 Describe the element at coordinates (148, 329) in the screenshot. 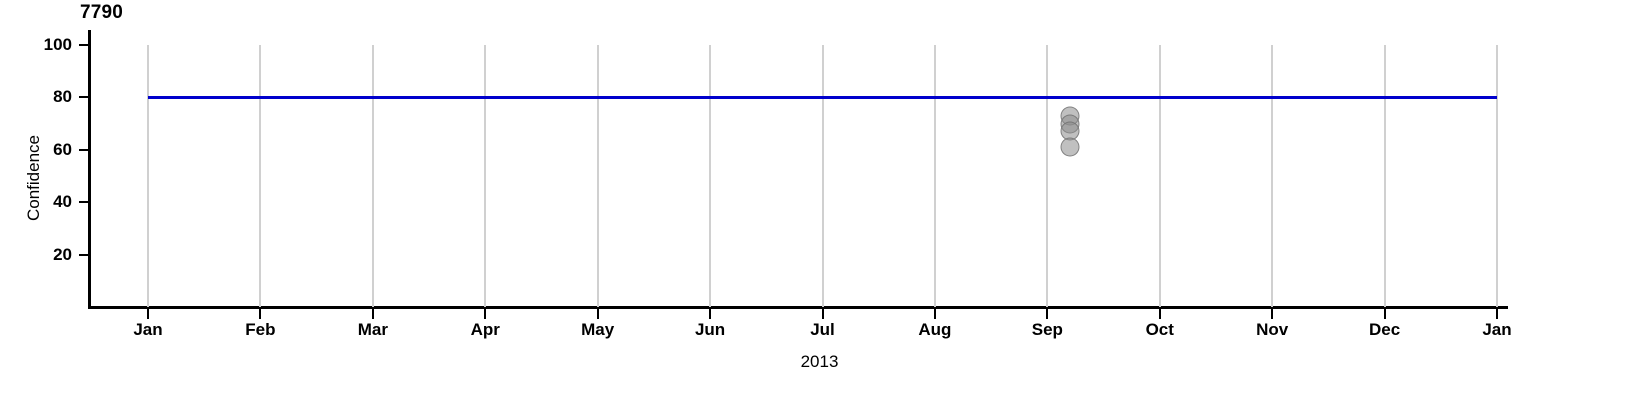

I see `x-tick-label-jan-0: Jan` at that location.